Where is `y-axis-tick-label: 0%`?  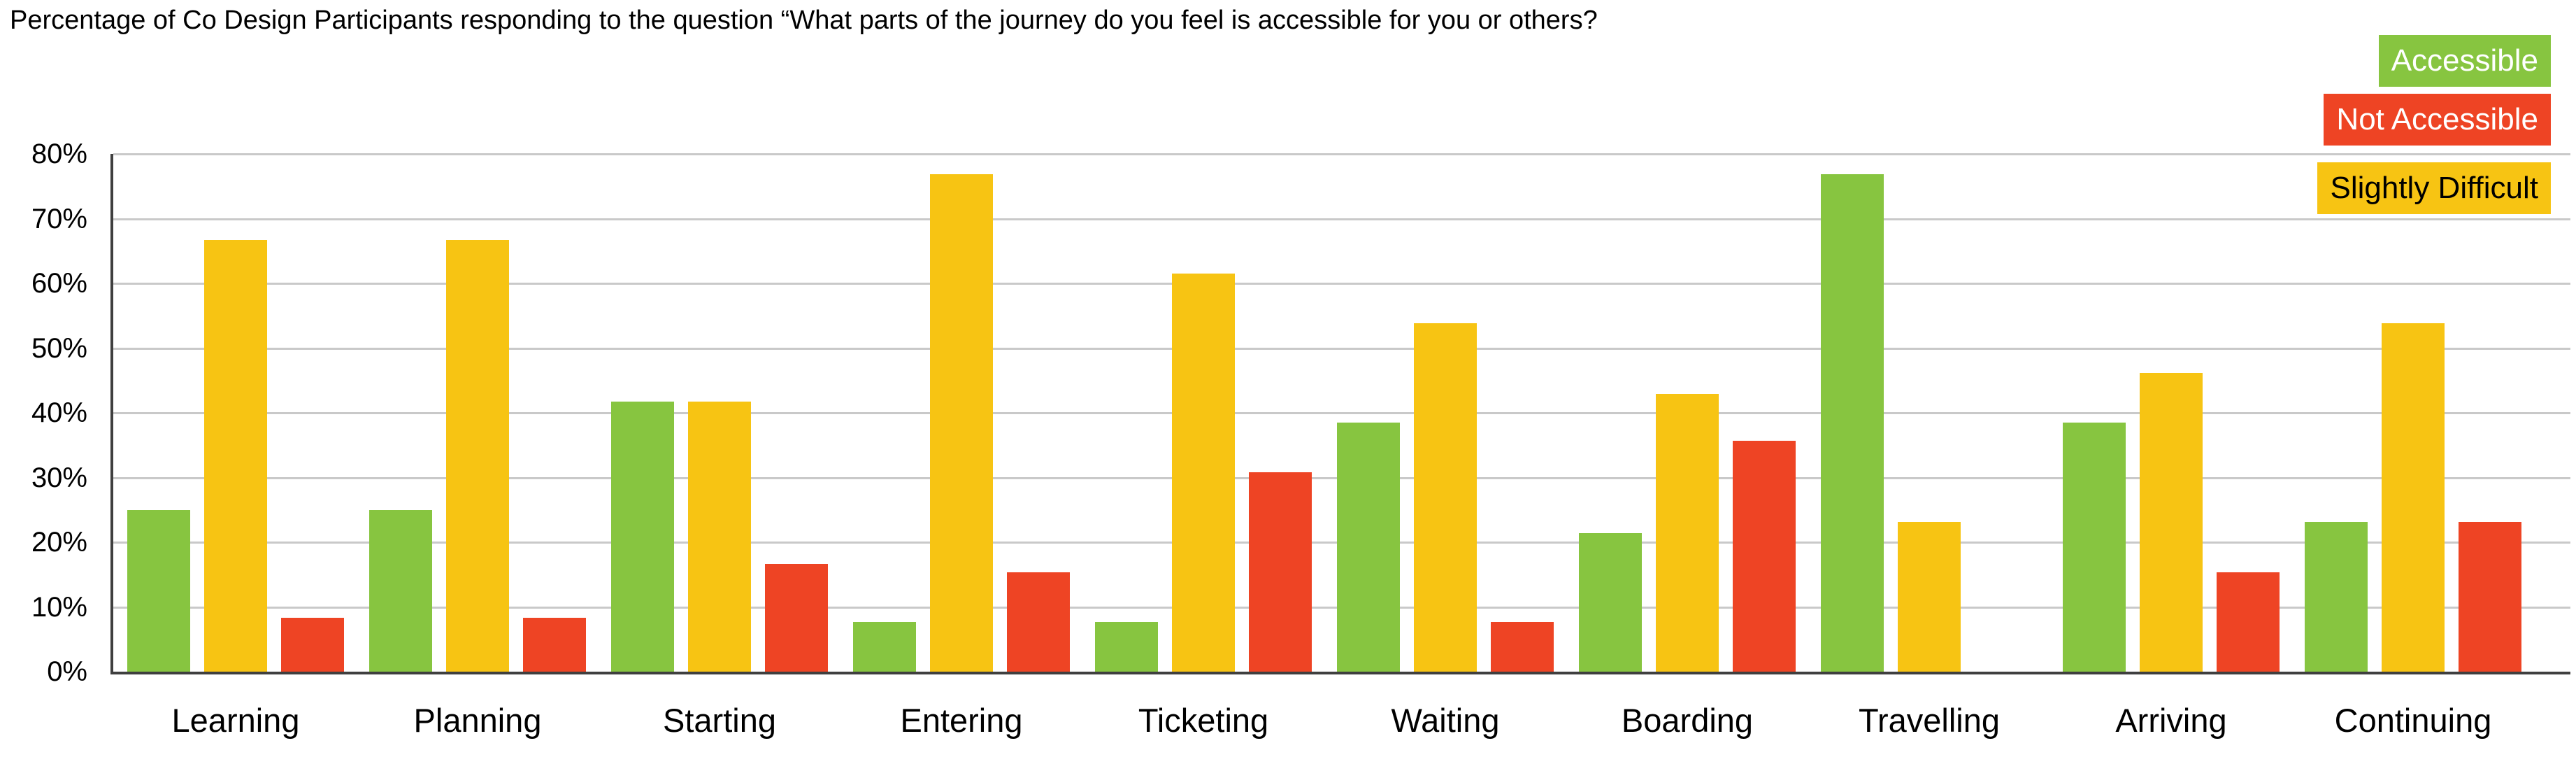 y-axis-tick-label: 0% is located at coordinates (67, 672).